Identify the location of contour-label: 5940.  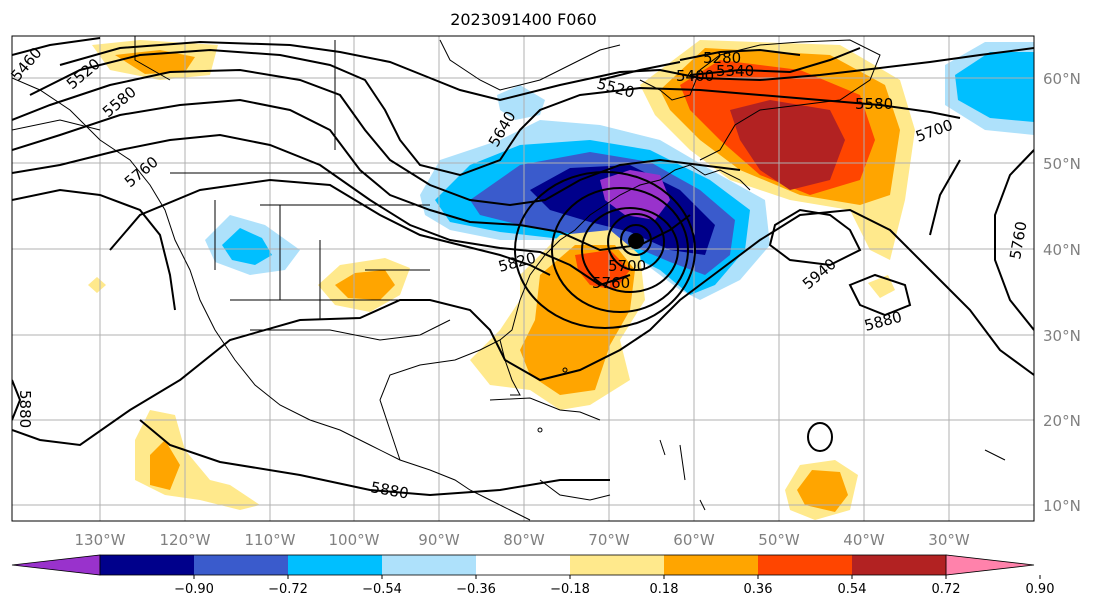
(819, 274).